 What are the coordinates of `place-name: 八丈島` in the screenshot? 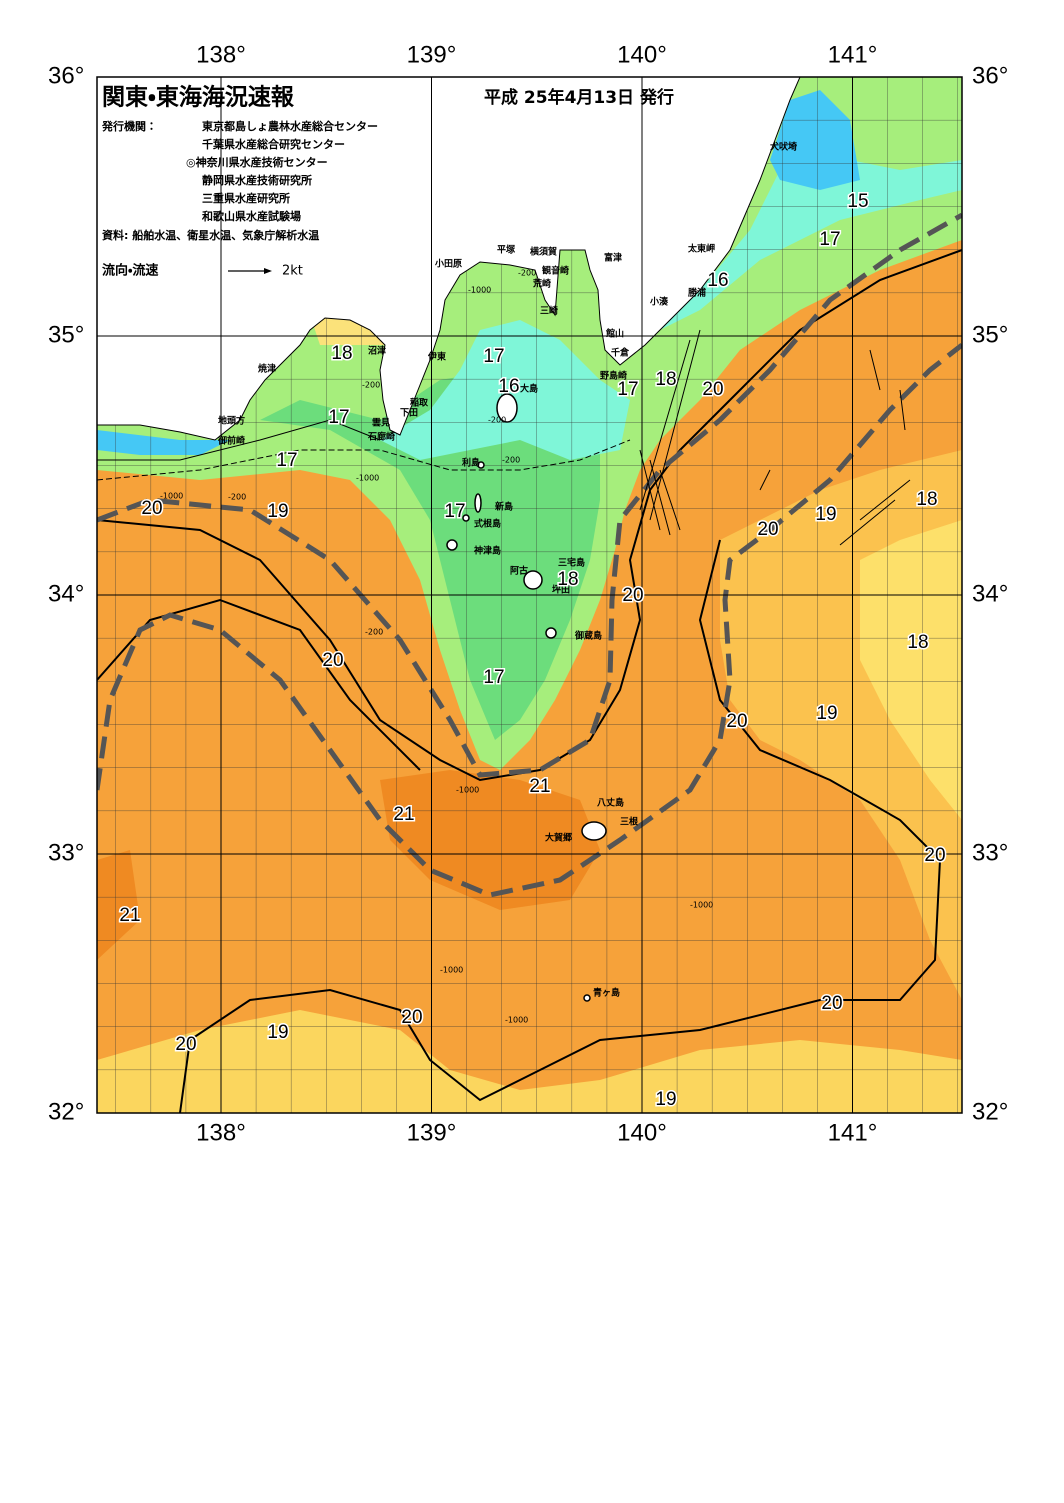 It's located at (610, 803).